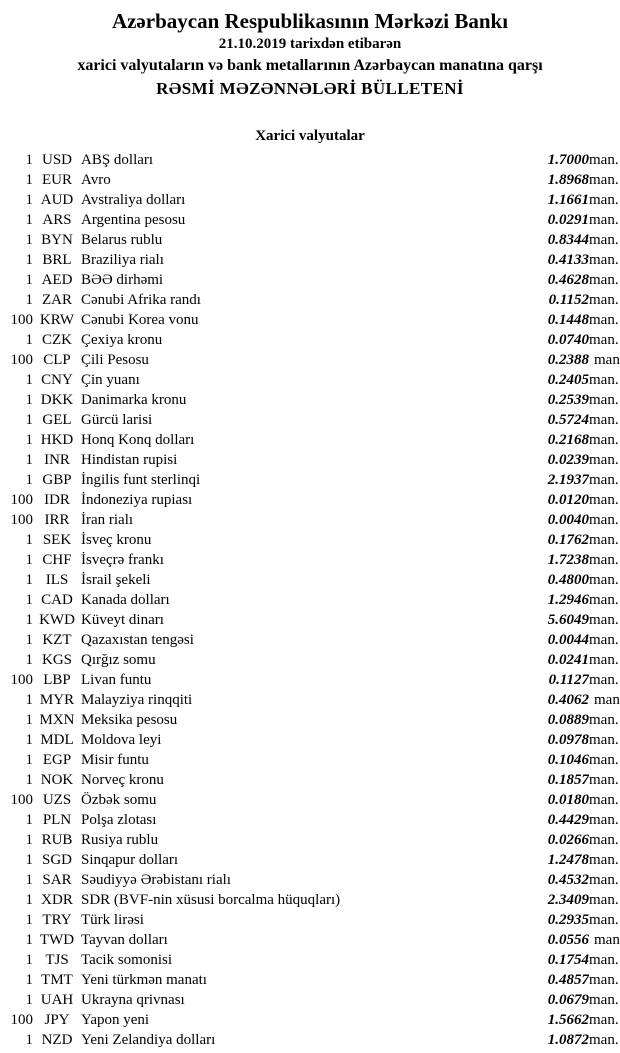  What do you see at coordinates (141, 300) in the screenshot?
I see `currency-name: Cənubi Afrika randı` at bounding box center [141, 300].